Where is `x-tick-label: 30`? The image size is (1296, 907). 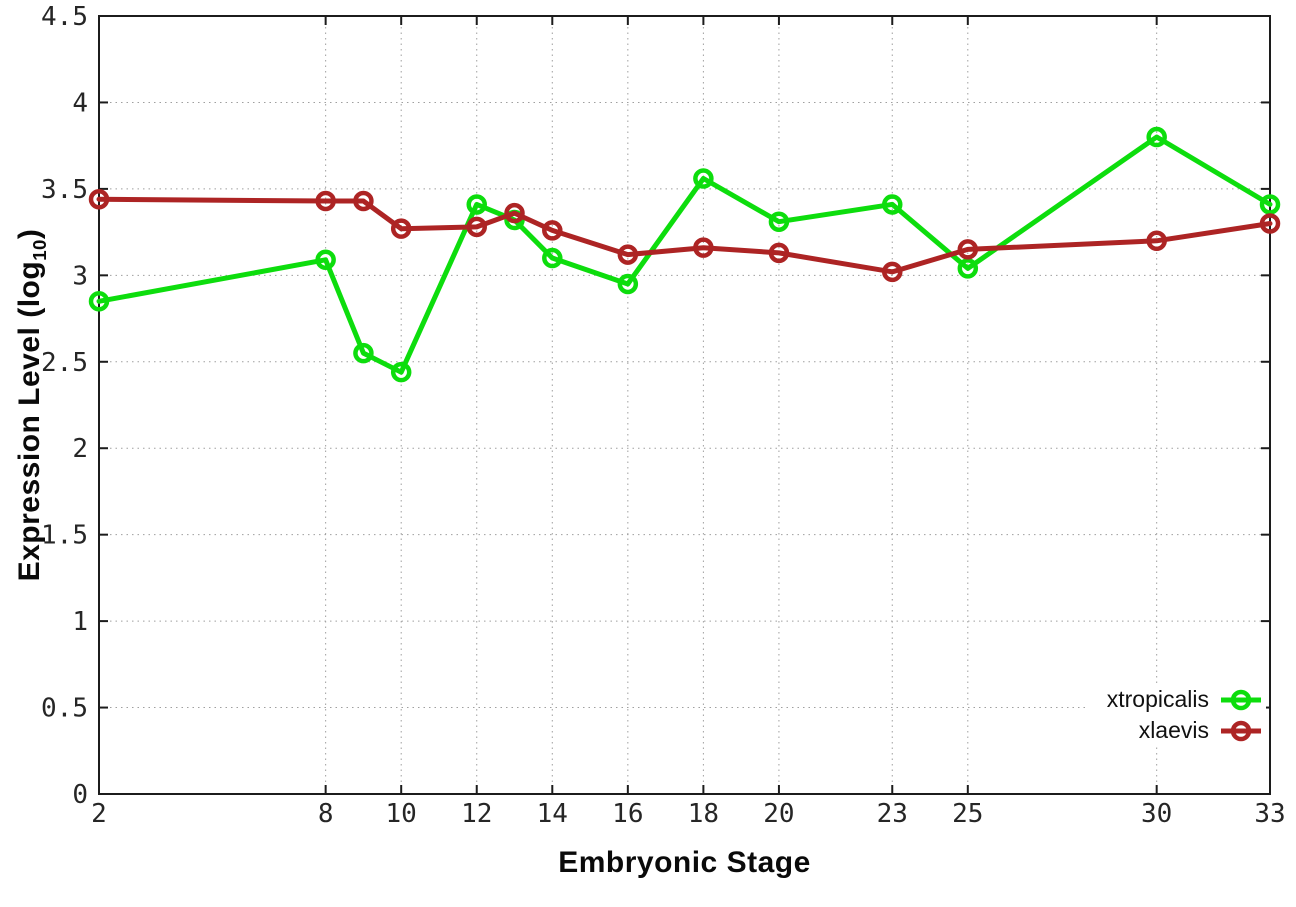
x-tick-label: 30 is located at coordinates (1156, 814).